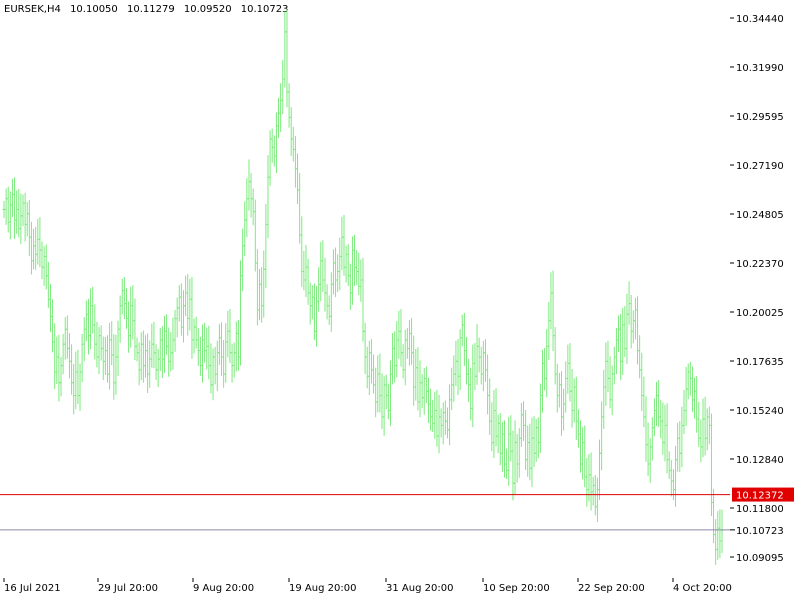 The width and height of the screenshot is (800, 600). Describe the element at coordinates (760, 68) in the screenshot. I see `y-tick-label: 10.31990` at that location.